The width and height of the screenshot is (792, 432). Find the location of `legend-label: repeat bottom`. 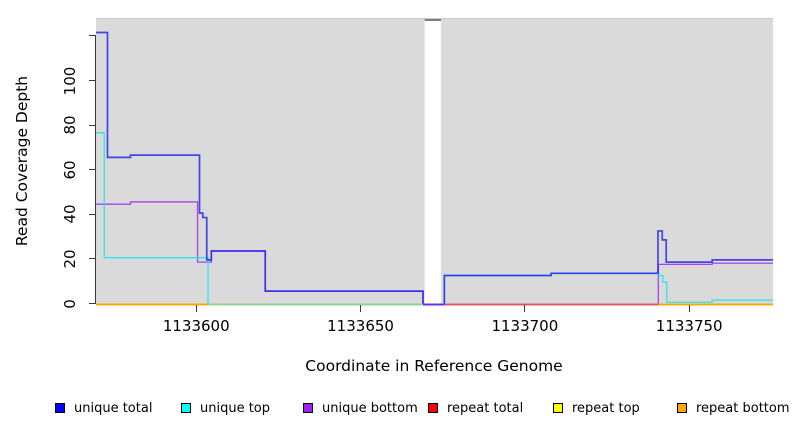

legend-label: repeat bottom is located at coordinates (743, 408).